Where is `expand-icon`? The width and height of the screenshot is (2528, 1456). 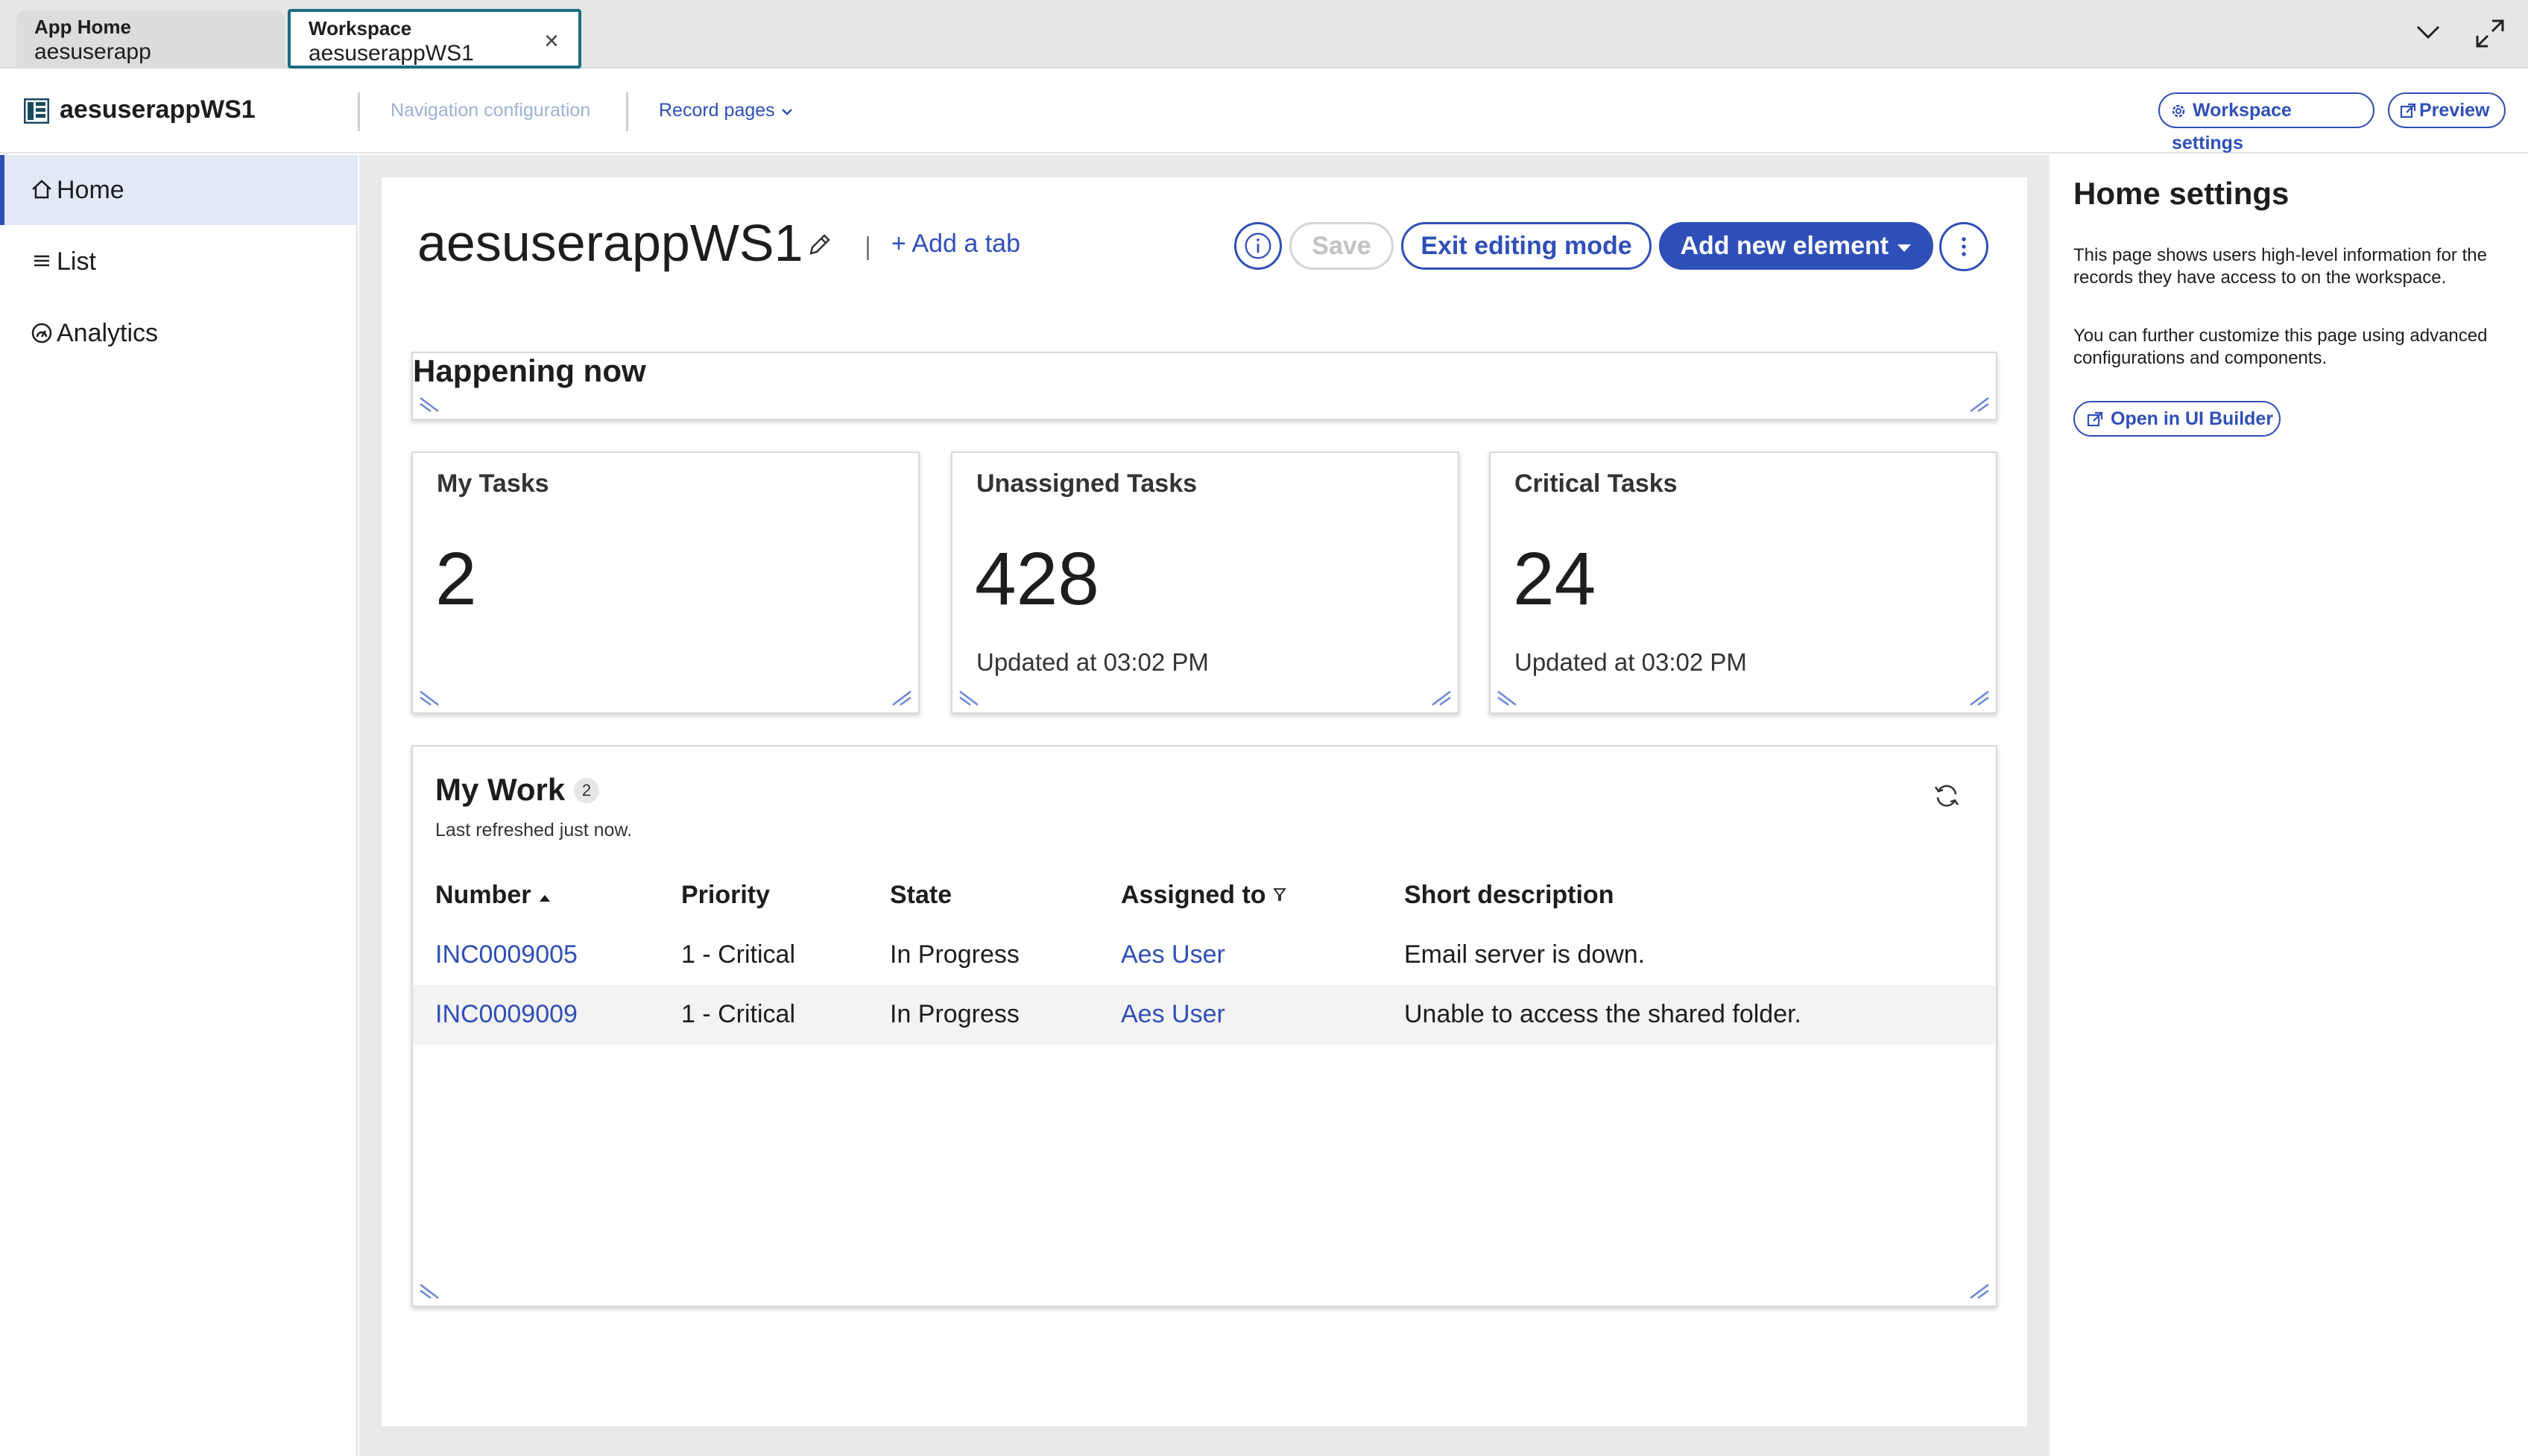
expand-icon is located at coordinates (2490, 33).